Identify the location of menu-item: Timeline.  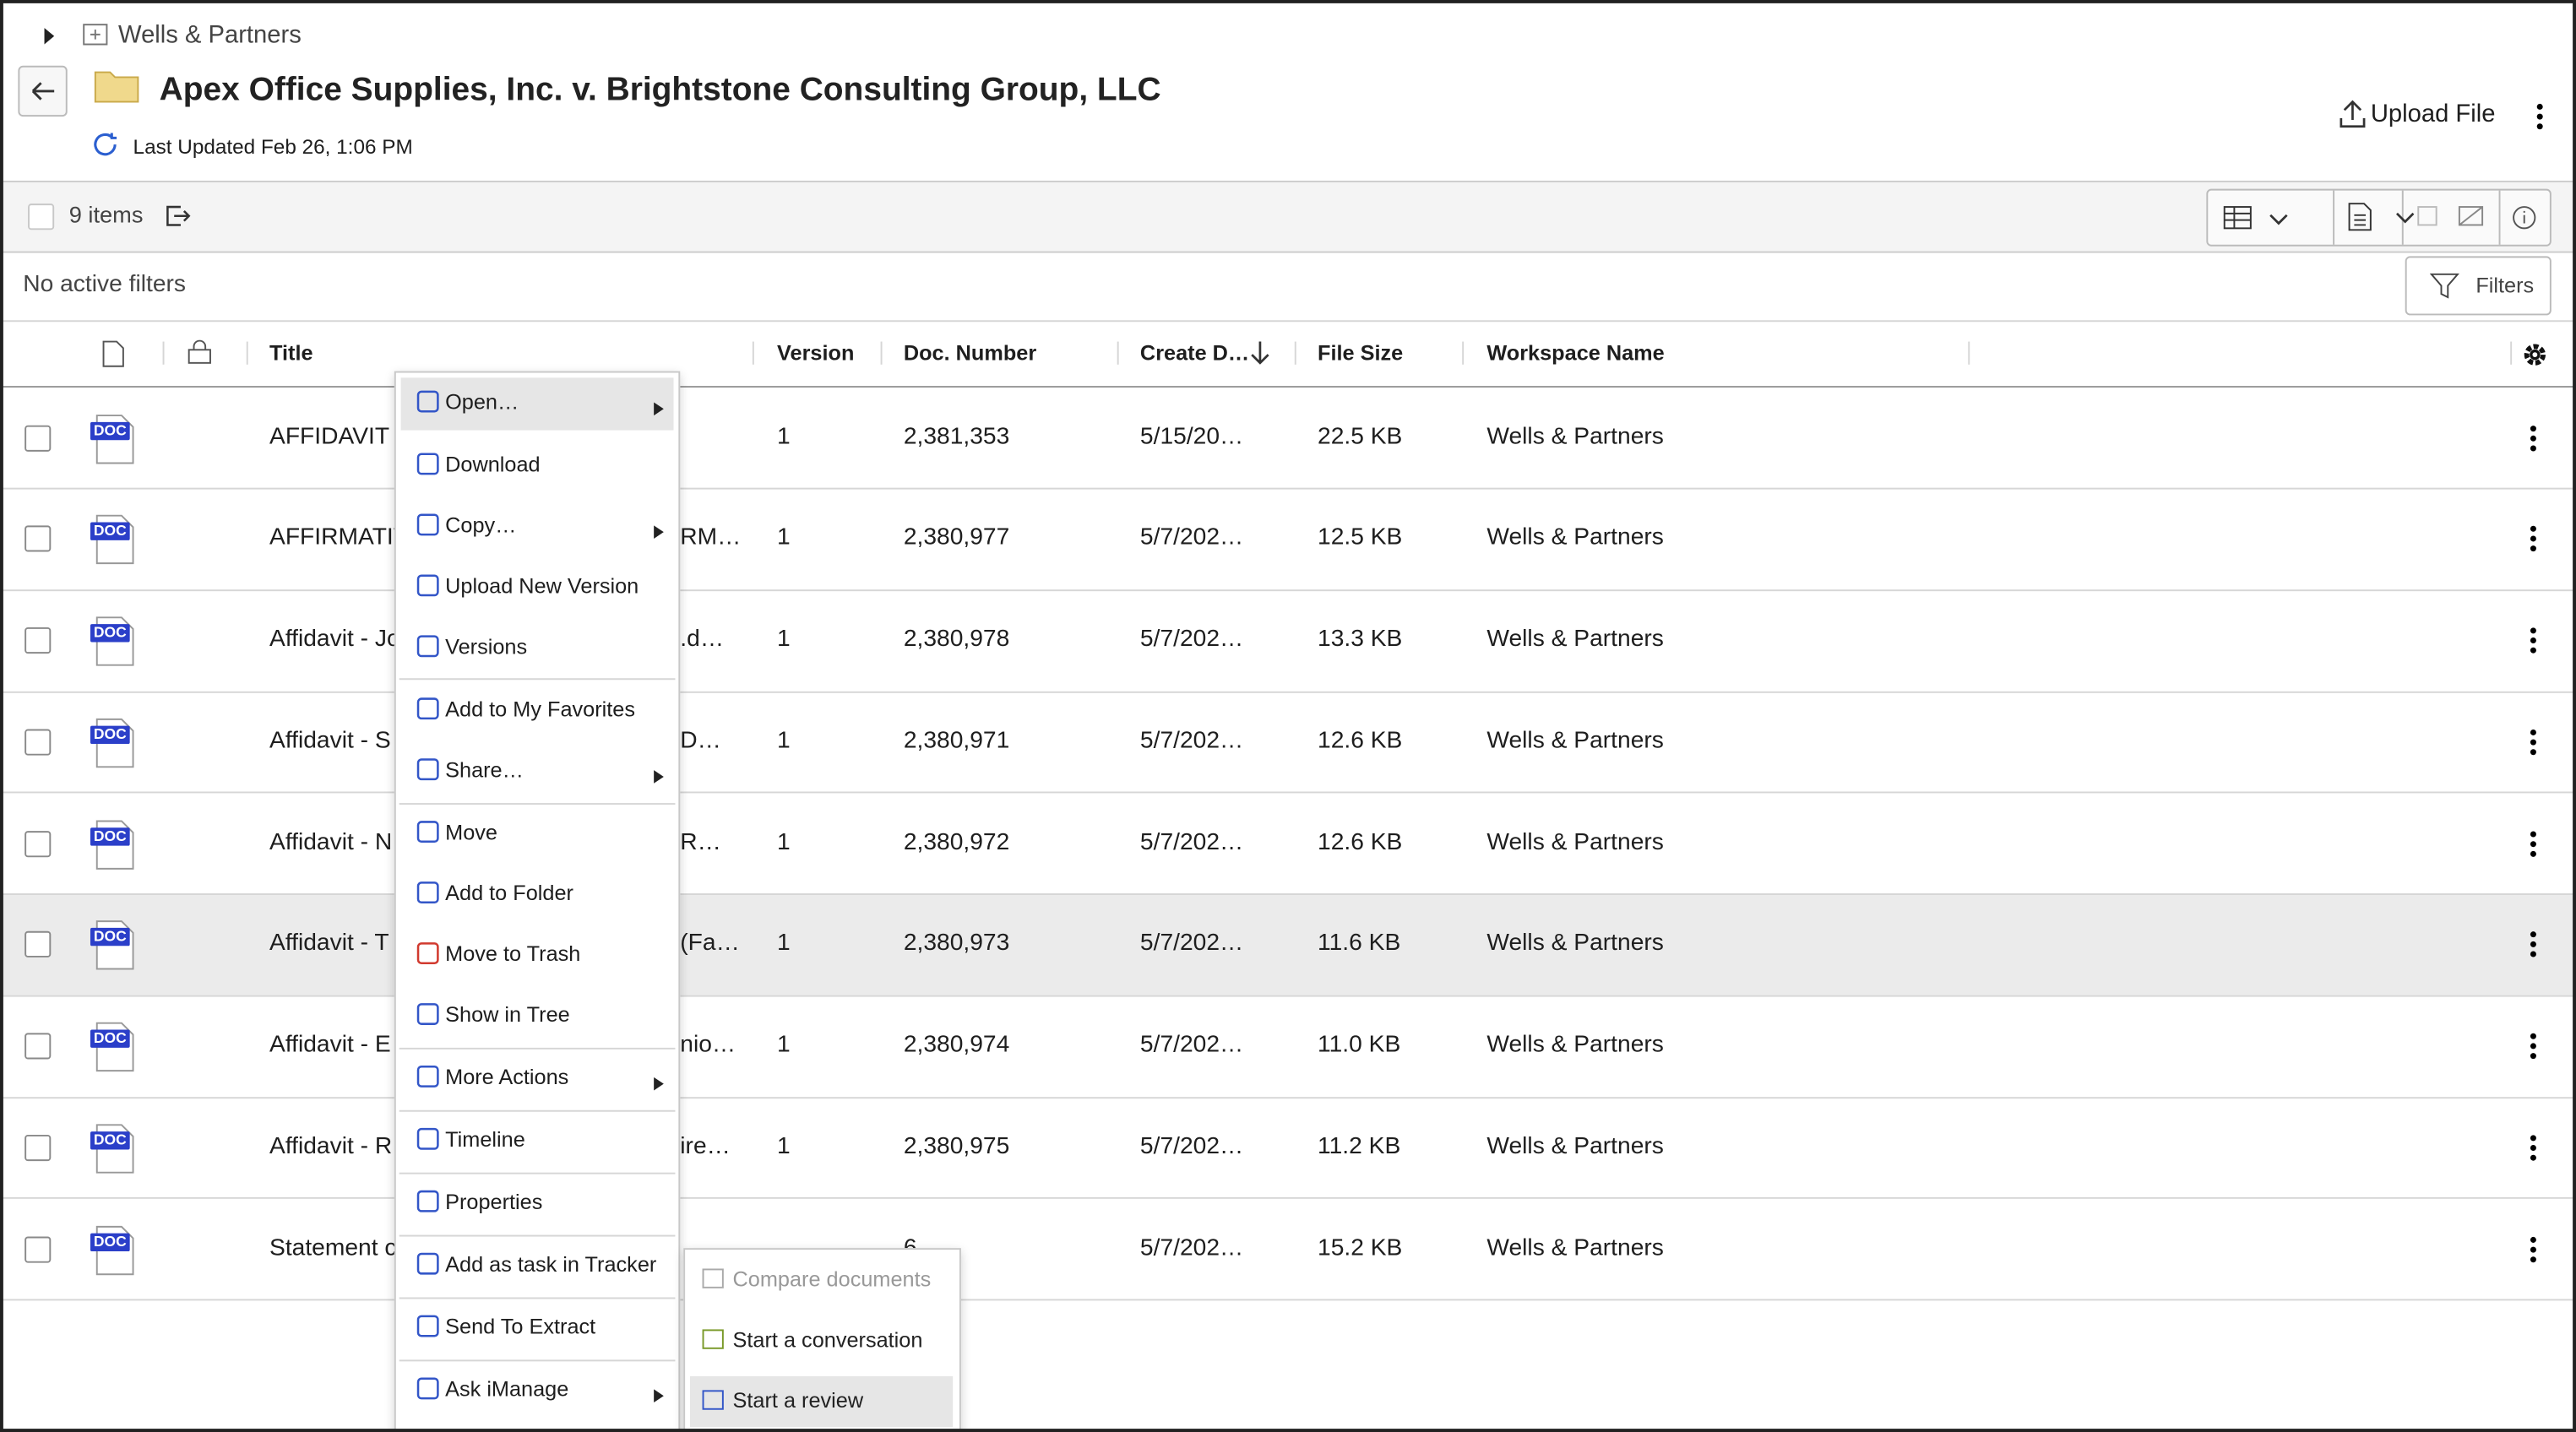
(485, 1140).